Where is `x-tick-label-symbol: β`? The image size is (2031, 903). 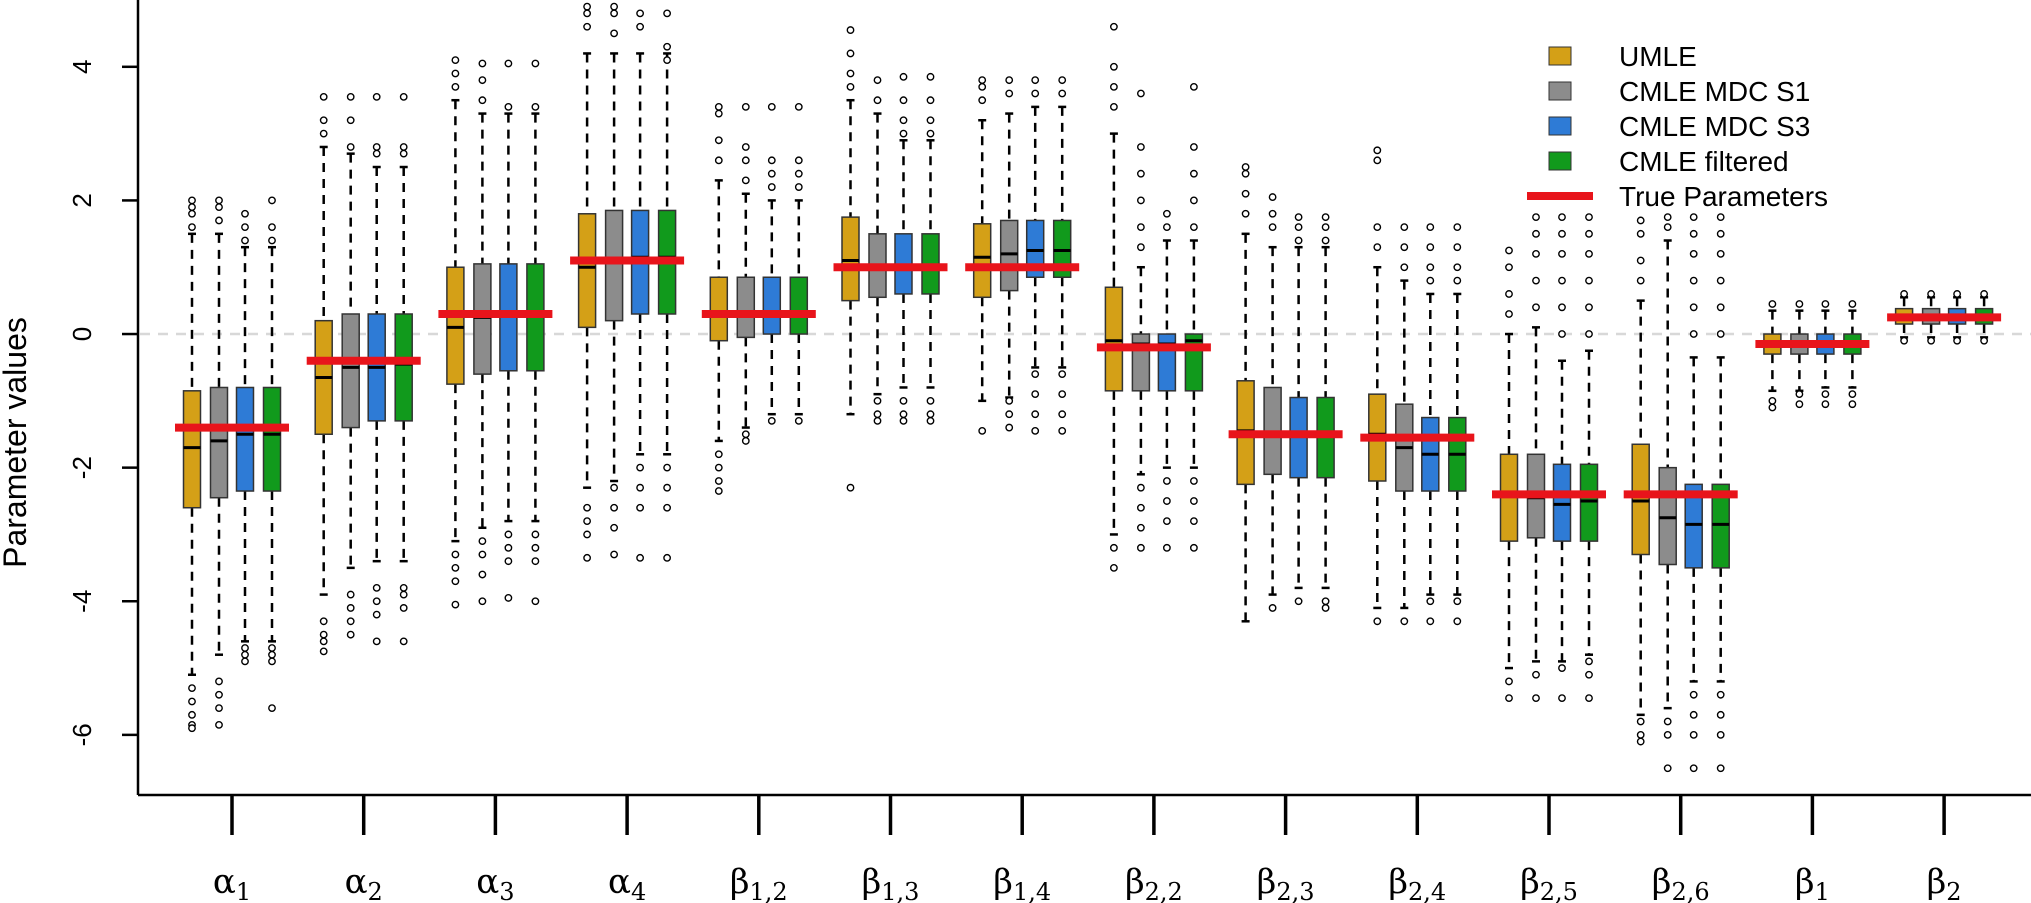 x-tick-label-symbol: β is located at coordinates (1662, 882).